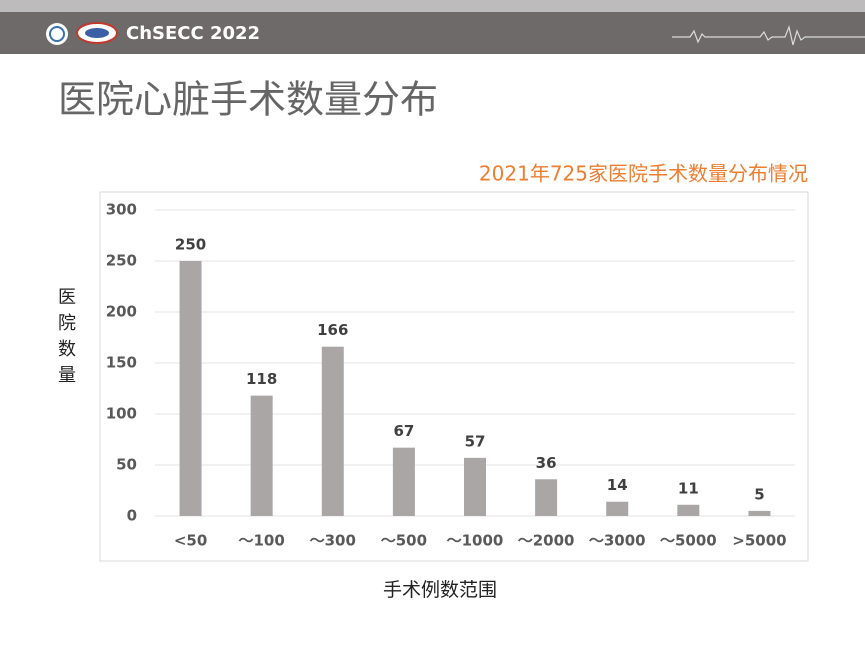 This screenshot has height=649, width=865. I want to click on x-tick-label: ～3000, so click(617, 541).